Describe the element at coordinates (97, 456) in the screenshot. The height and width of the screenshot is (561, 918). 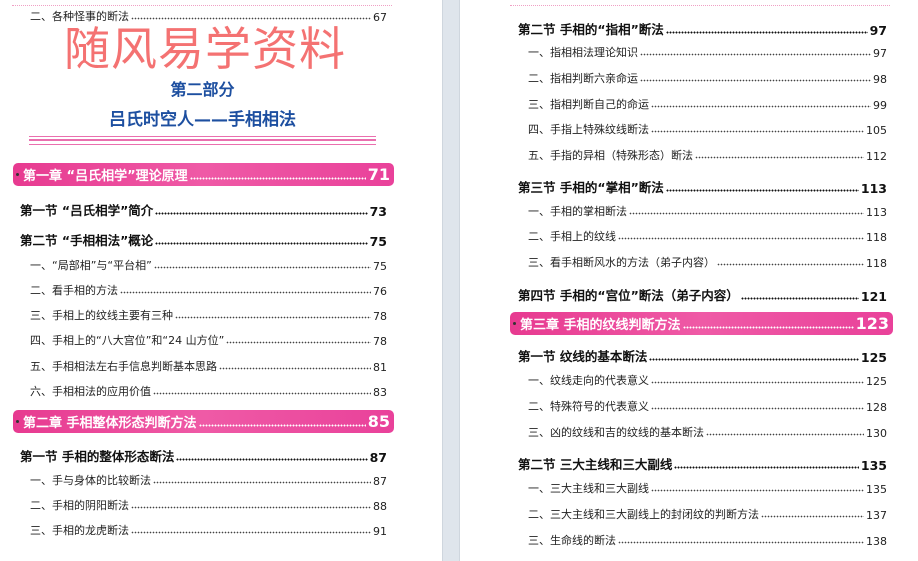
I see `toc-label: 第一节 手相的整体形态断法` at that location.